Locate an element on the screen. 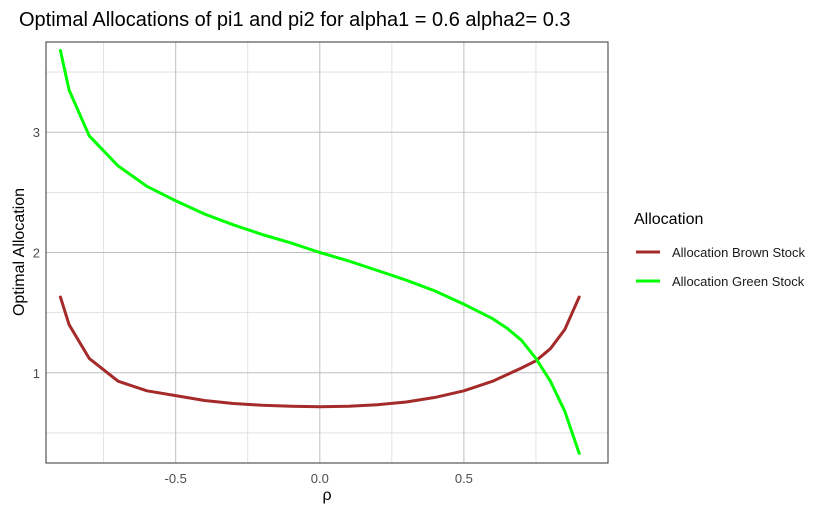 The image size is (840, 517). y-axis-ticks: 1 2 3 is located at coordinates (36, 253).